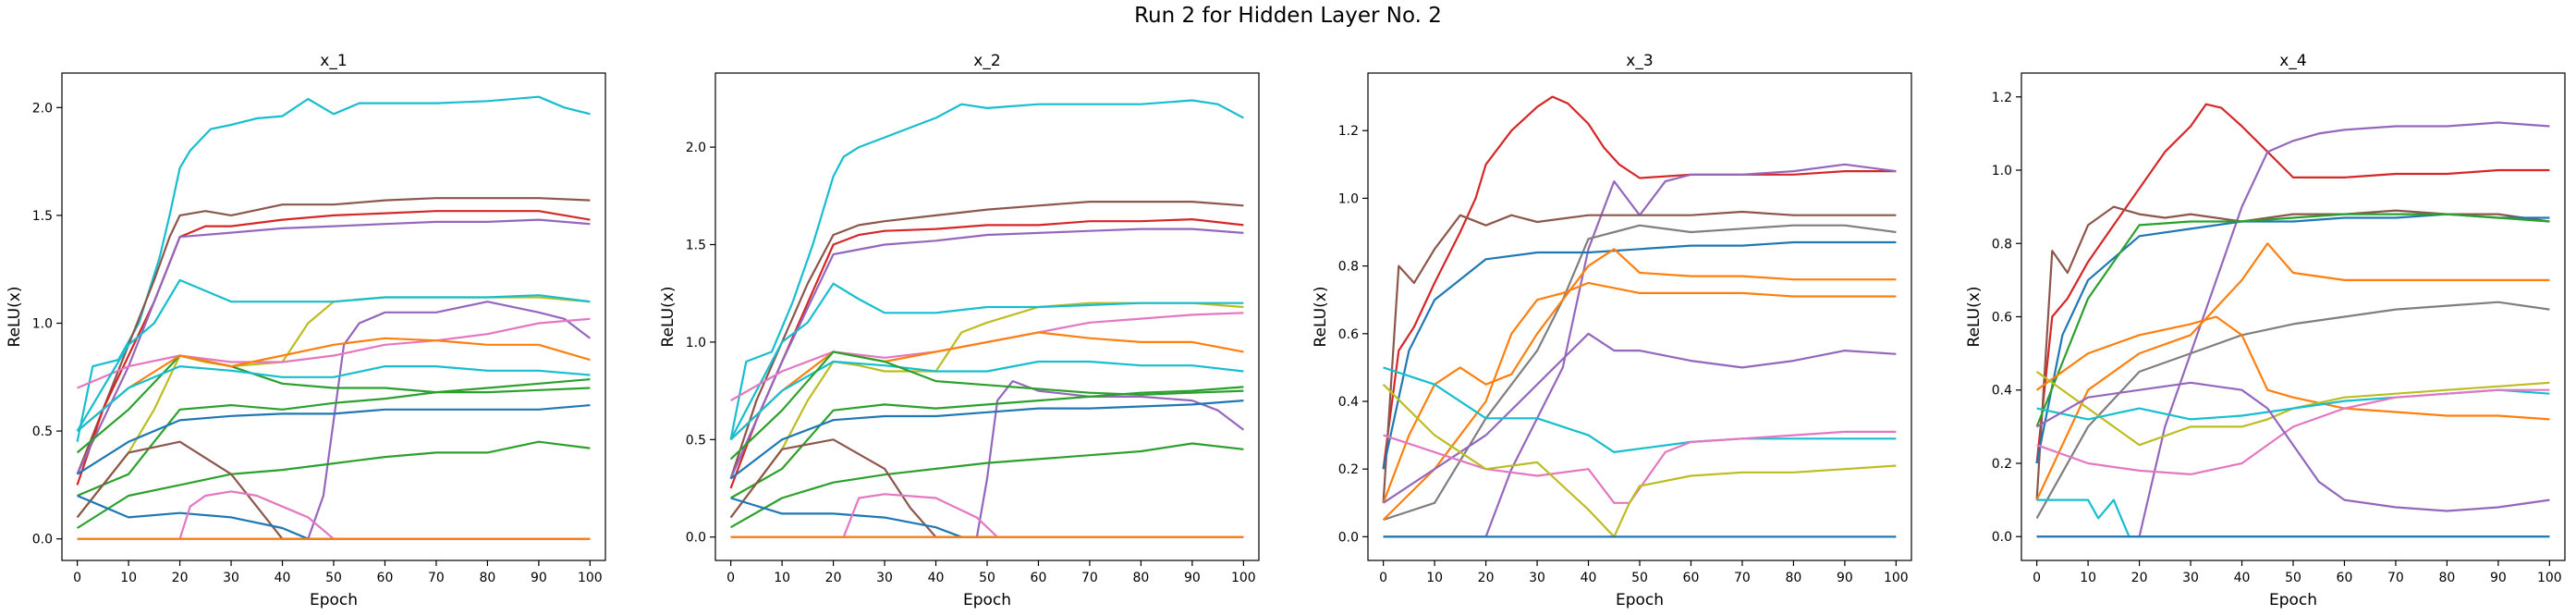  What do you see at coordinates (385, 578) in the screenshot?
I see `x-tick-label: 60` at bounding box center [385, 578].